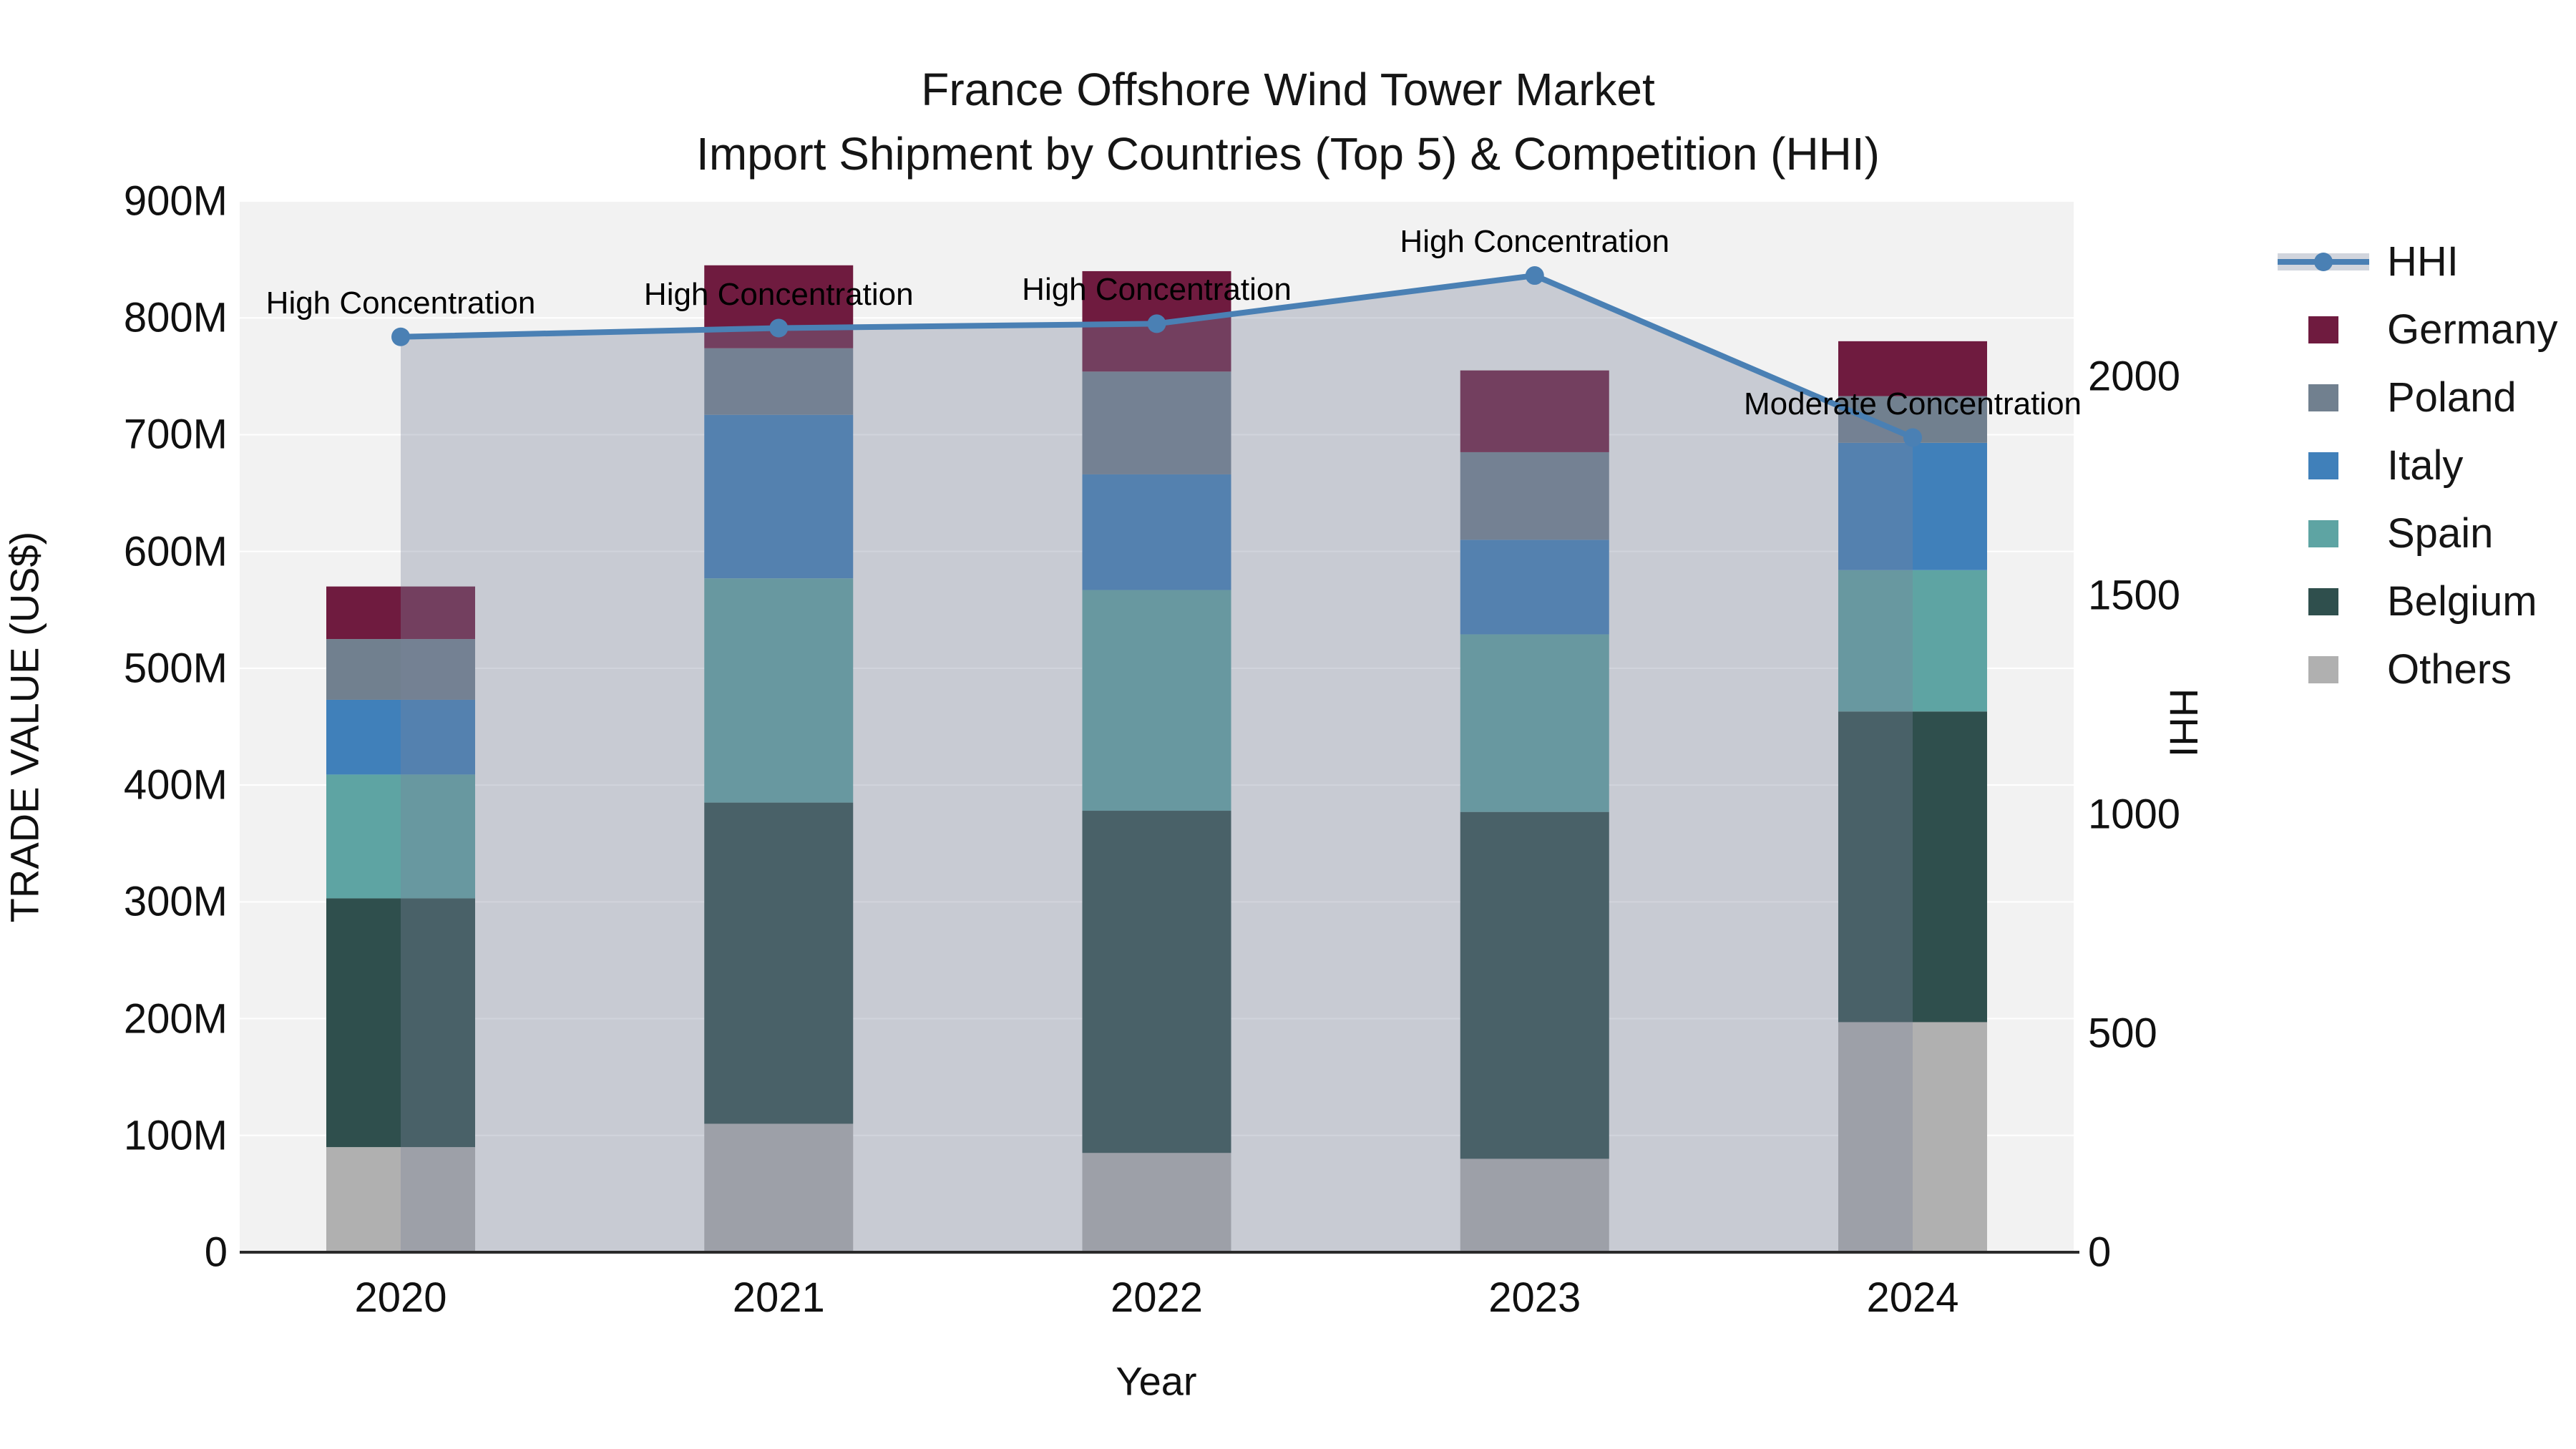 This screenshot has height=1449, width=2576. What do you see at coordinates (1156, 422) in the screenshot?
I see `bar-segment-poland-2022` at bounding box center [1156, 422].